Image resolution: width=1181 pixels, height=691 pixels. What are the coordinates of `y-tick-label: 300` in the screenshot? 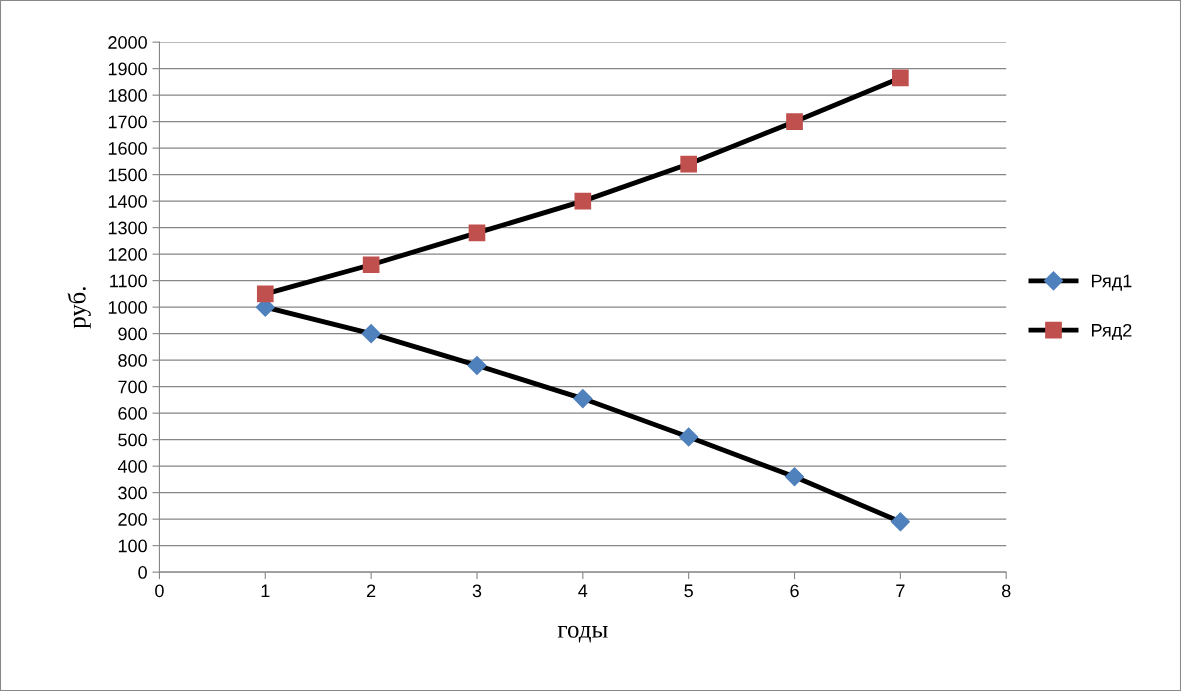 It's located at (132, 493).